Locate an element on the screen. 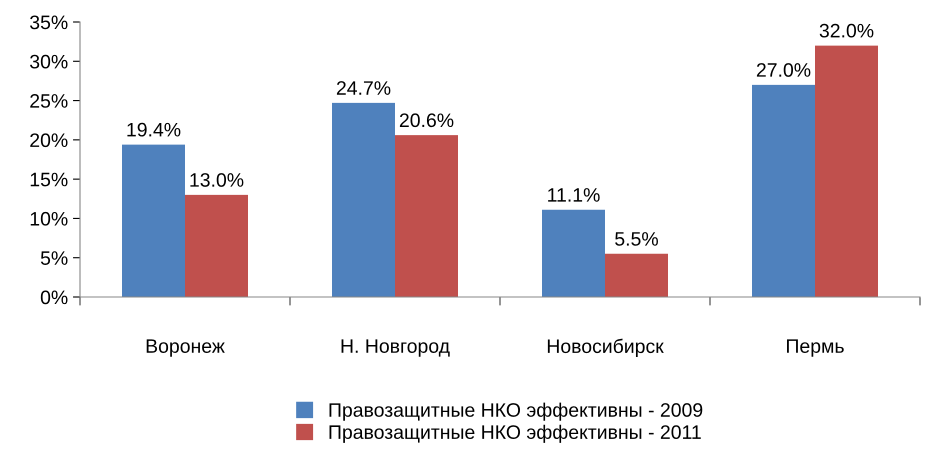 Image resolution: width=948 pixels, height=449 pixels. data-label: 19.4% is located at coordinates (153, 129).